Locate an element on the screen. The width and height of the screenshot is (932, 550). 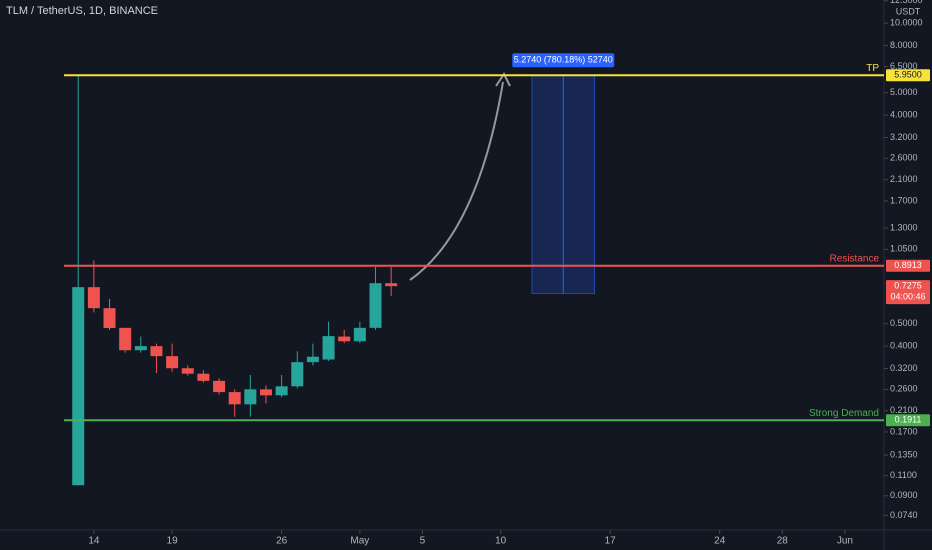
chart-title: TLM / TetherUS, 1D, BINANCE is located at coordinates (82, 11).